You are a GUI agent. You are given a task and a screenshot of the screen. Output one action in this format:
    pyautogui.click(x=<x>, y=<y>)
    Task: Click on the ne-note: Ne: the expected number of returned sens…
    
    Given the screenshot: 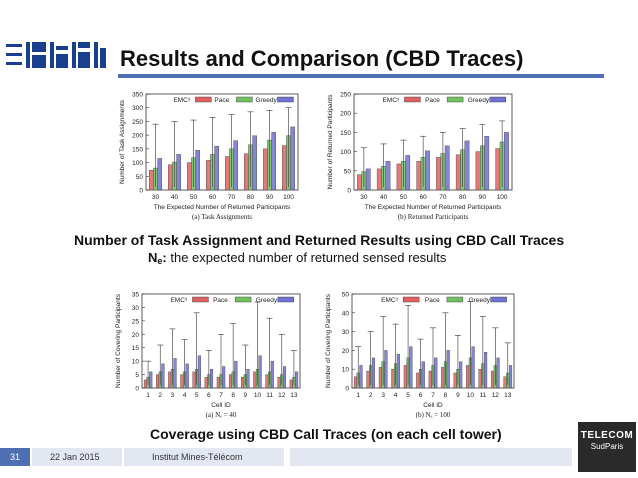 What is the action you would take?
    pyautogui.click(x=297, y=258)
    